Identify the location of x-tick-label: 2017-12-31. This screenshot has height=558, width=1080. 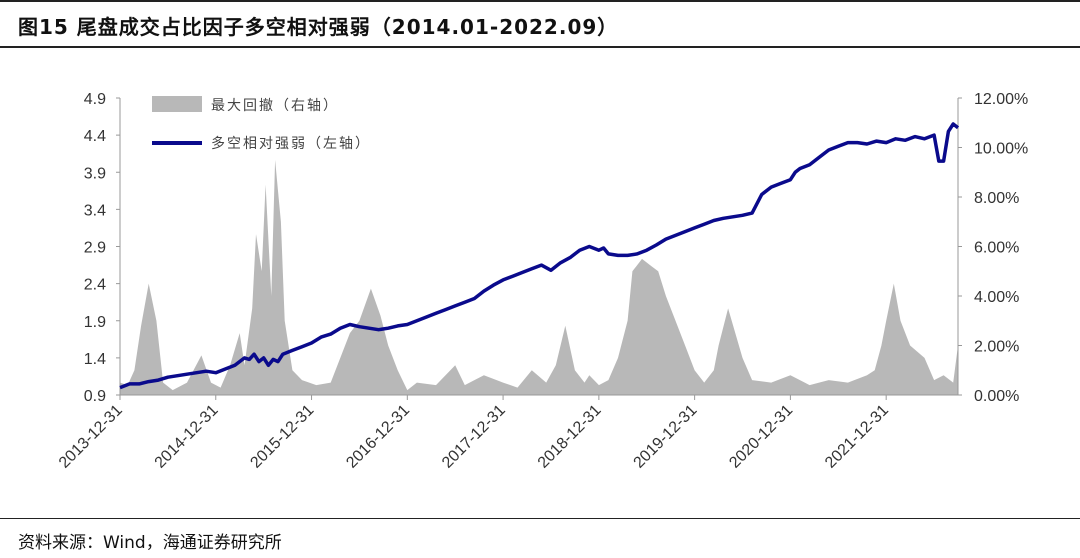
(474, 437).